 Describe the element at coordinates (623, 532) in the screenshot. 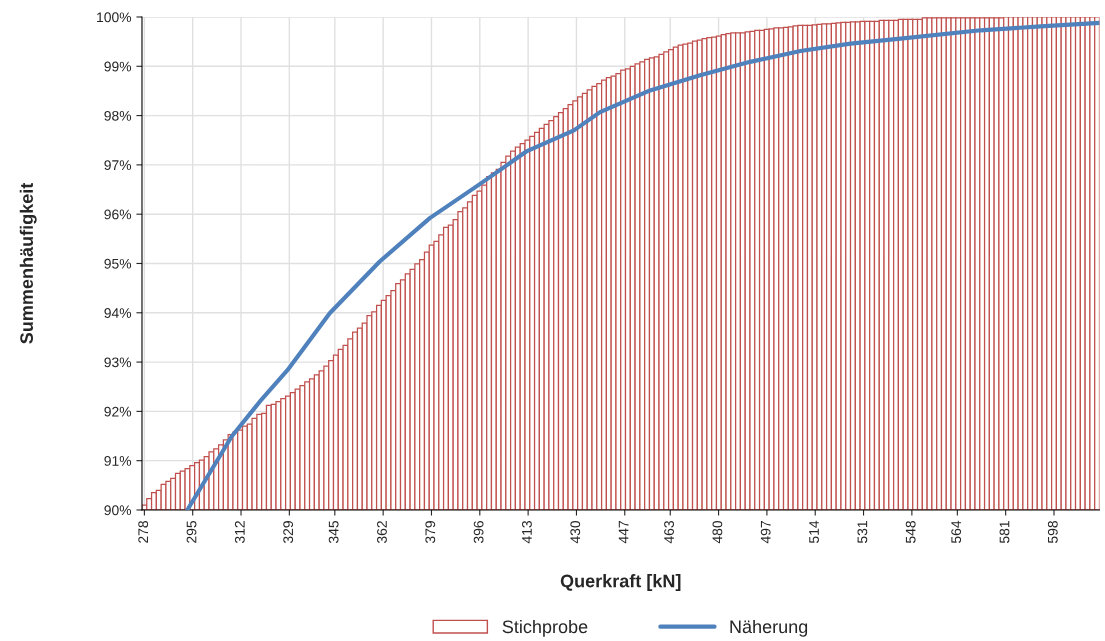

I see `x-tick-label: 447` at that location.